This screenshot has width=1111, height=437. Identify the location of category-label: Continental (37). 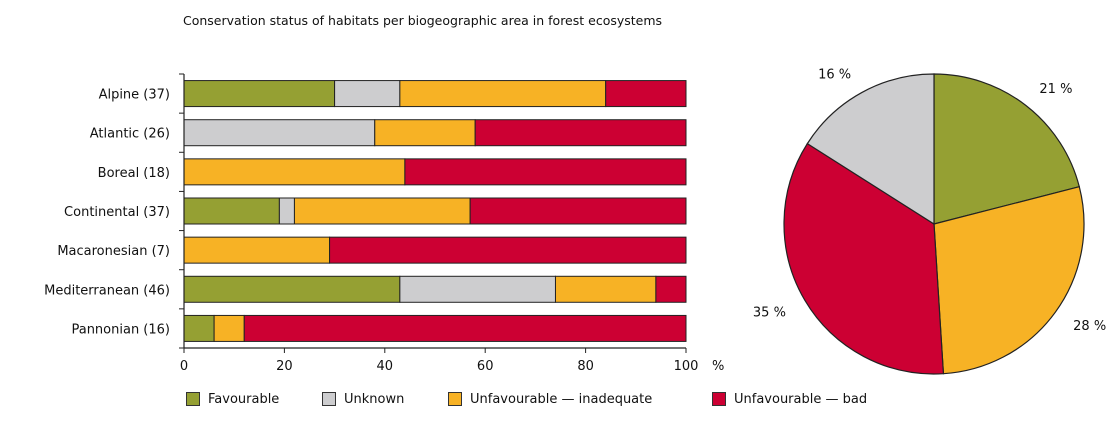
(117, 212).